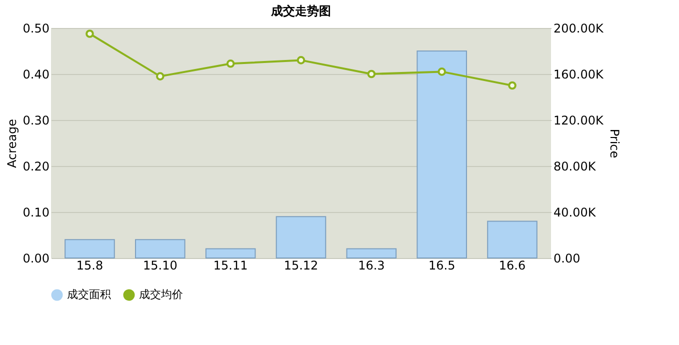 This screenshot has height=345, width=679. What do you see at coordinates (36, 29) in the screenshot?
I see `y-tick-label: 0.50` at bounding box center [36, 29].